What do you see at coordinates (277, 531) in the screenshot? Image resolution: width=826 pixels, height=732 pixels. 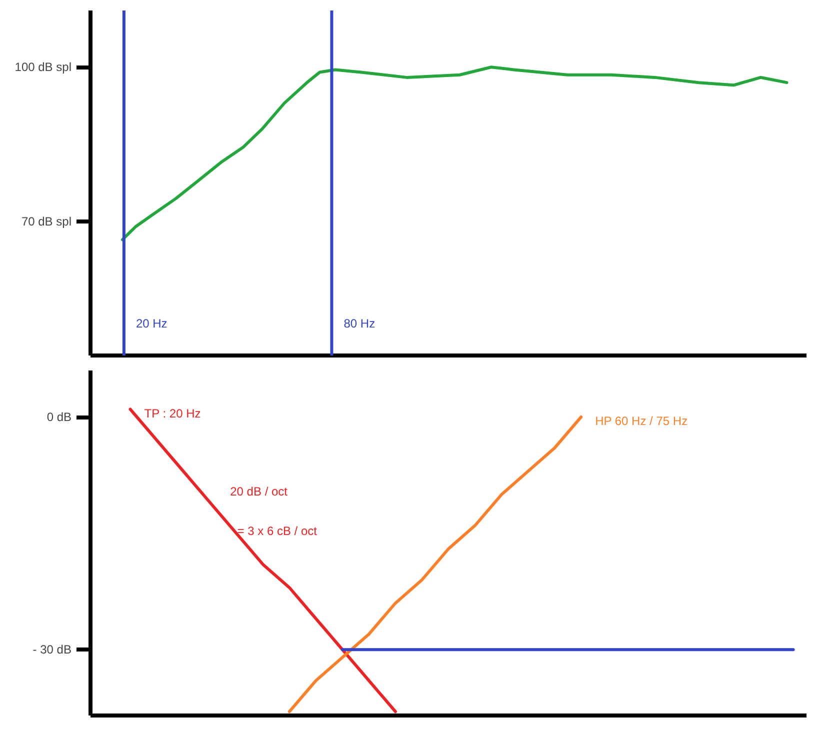 I see `annotation: = 3 x 6 cB / oct` at bounding box center [277, 531].